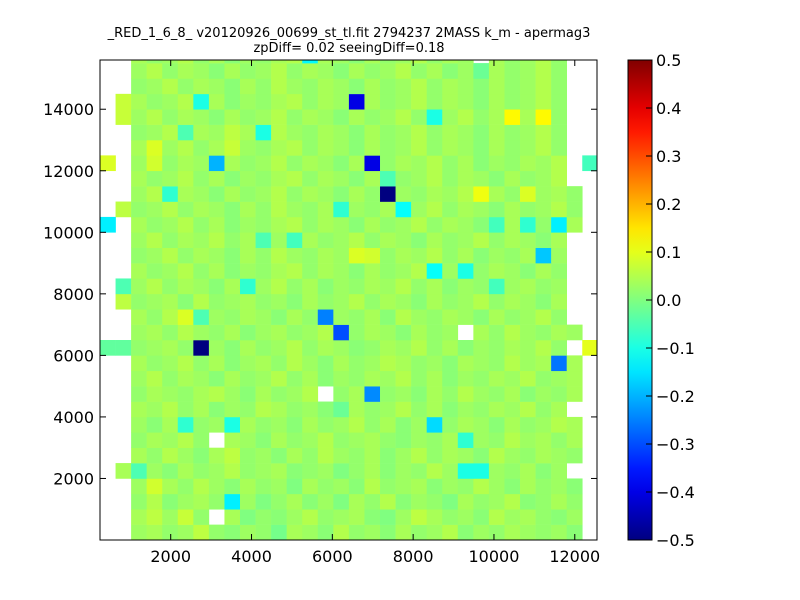  What do you see at coordinates (73, 355) in the screenshot?
I see `y-tick-label: 6000` at bounding box center [73, 355].